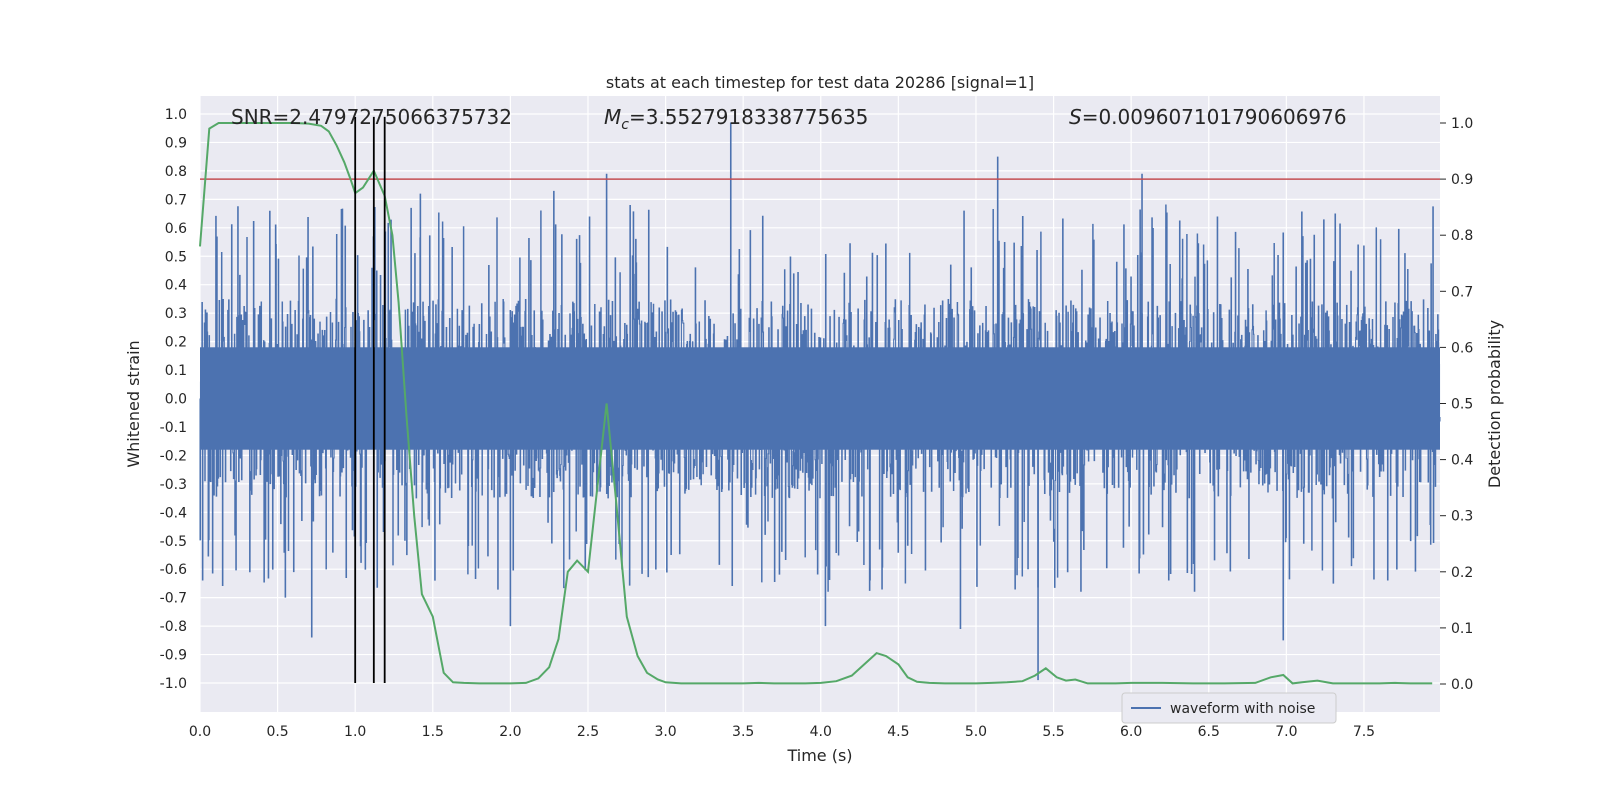  I want to click on y-right-tick-label: 0.0, so click(1462, 685).